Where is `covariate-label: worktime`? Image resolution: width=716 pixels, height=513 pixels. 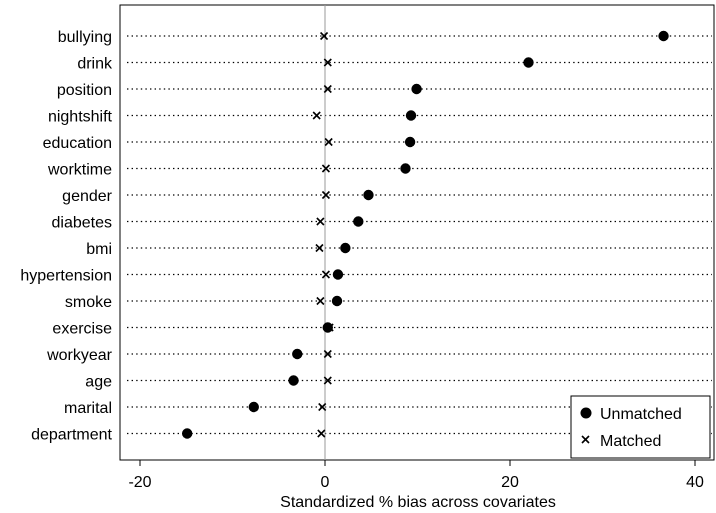
covariate-label: worktime is located at coordinates (79, 170).